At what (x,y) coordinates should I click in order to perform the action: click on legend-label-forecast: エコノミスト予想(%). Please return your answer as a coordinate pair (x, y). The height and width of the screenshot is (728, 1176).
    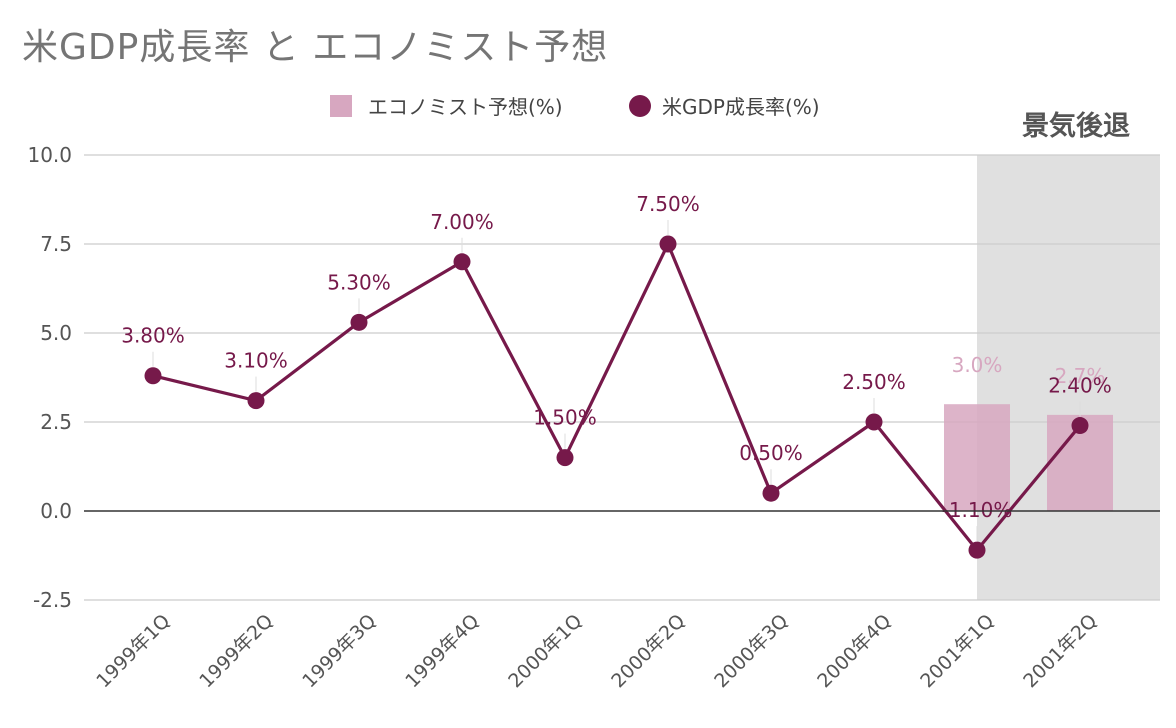
    Looking at the image, I should click on (465, 107).